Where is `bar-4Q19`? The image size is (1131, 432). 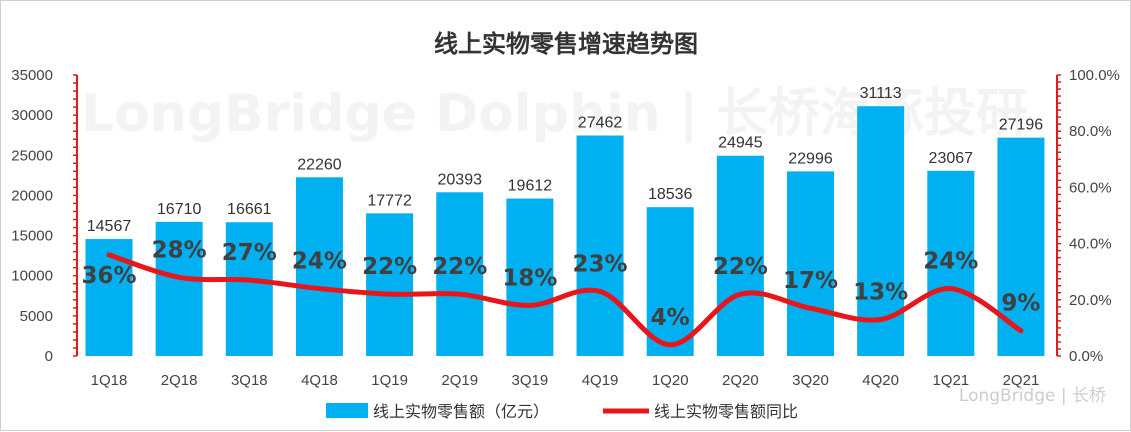 bar-4Q19 is located at coordinates (600, 245).